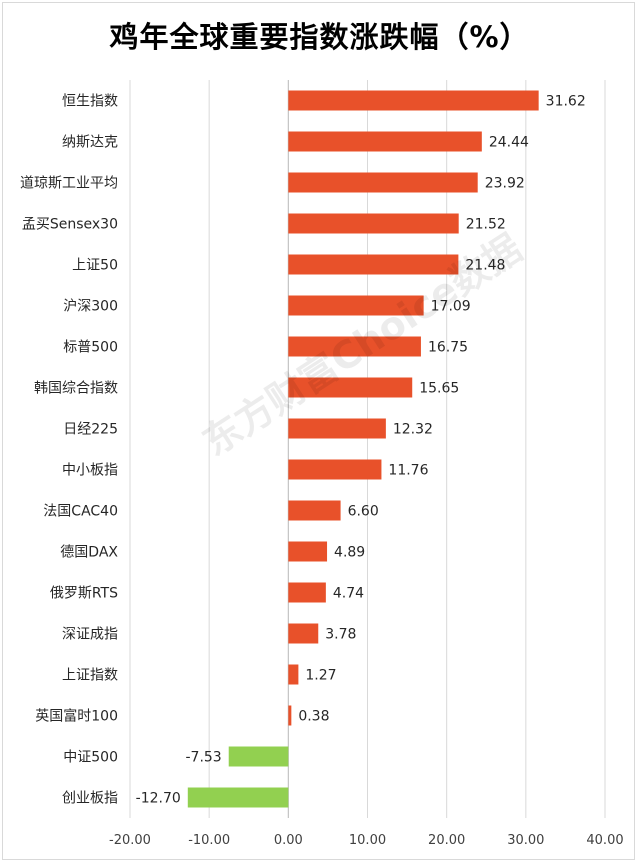 Image resolution: width=639 pixels, height=864 pixels. Describe the element at coordinates (84, 594) in the screenshot. I see `category-label: 俄罗斯RTS` at that location.